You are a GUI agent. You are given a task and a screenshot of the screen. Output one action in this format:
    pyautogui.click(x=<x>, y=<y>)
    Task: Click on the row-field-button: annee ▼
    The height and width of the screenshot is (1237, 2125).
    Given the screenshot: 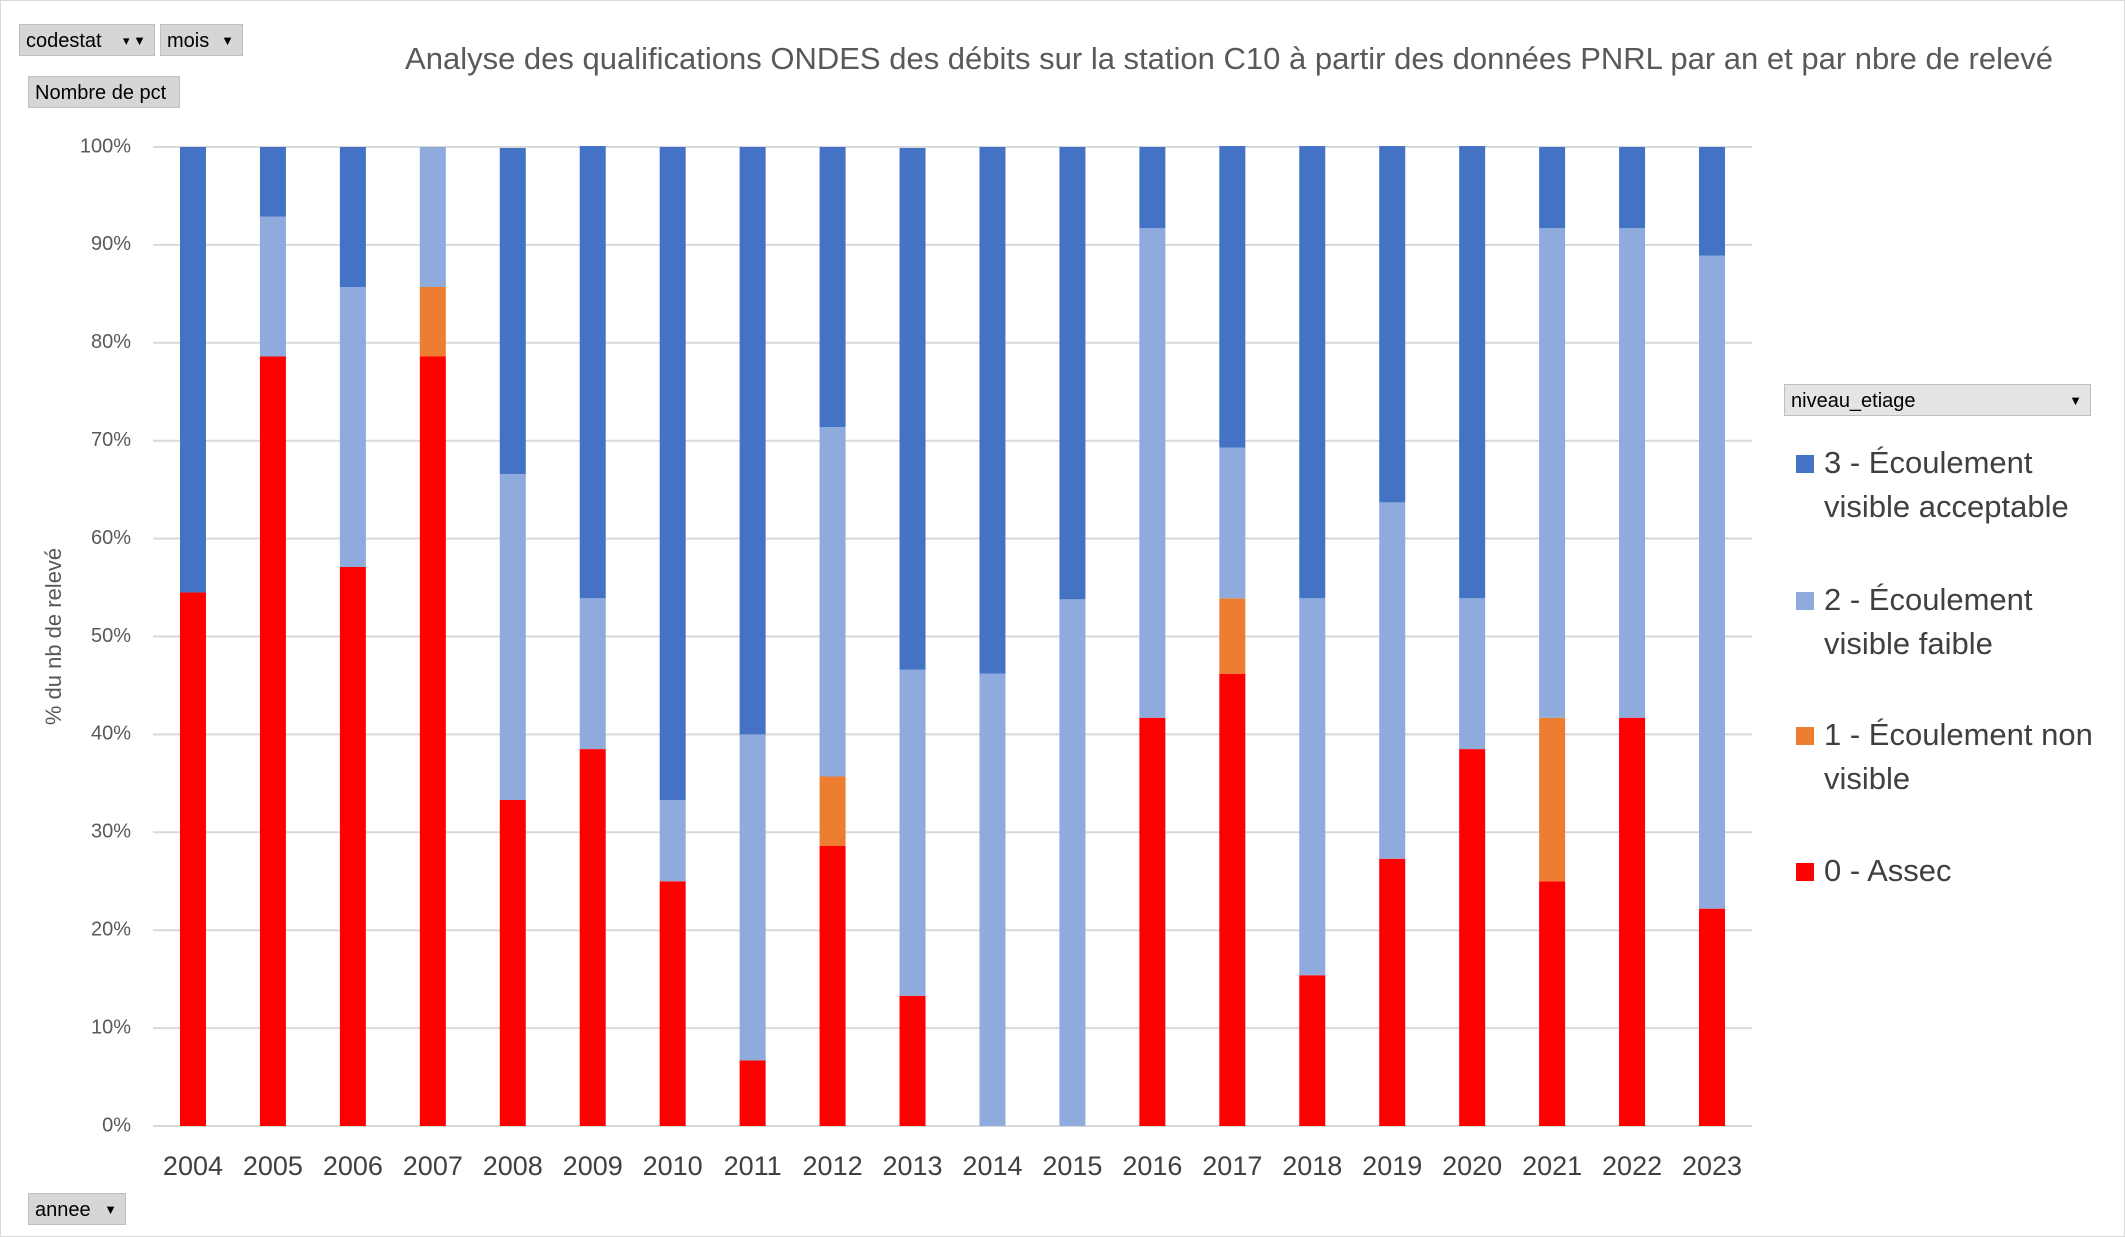 What is the action you would take?
    pyautogui.click(x=77, y=1209)
    